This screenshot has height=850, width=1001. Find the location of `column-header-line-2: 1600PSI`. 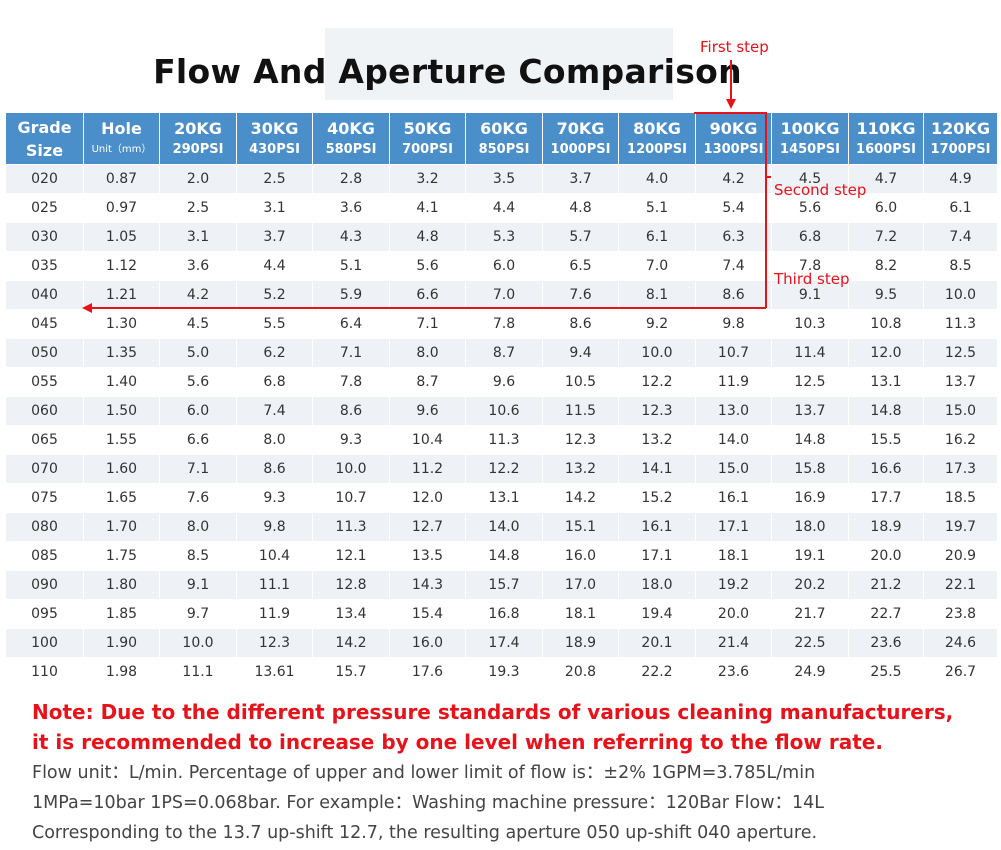

column-header-line-2: 1600PSI is located at coordinates (886, 149).